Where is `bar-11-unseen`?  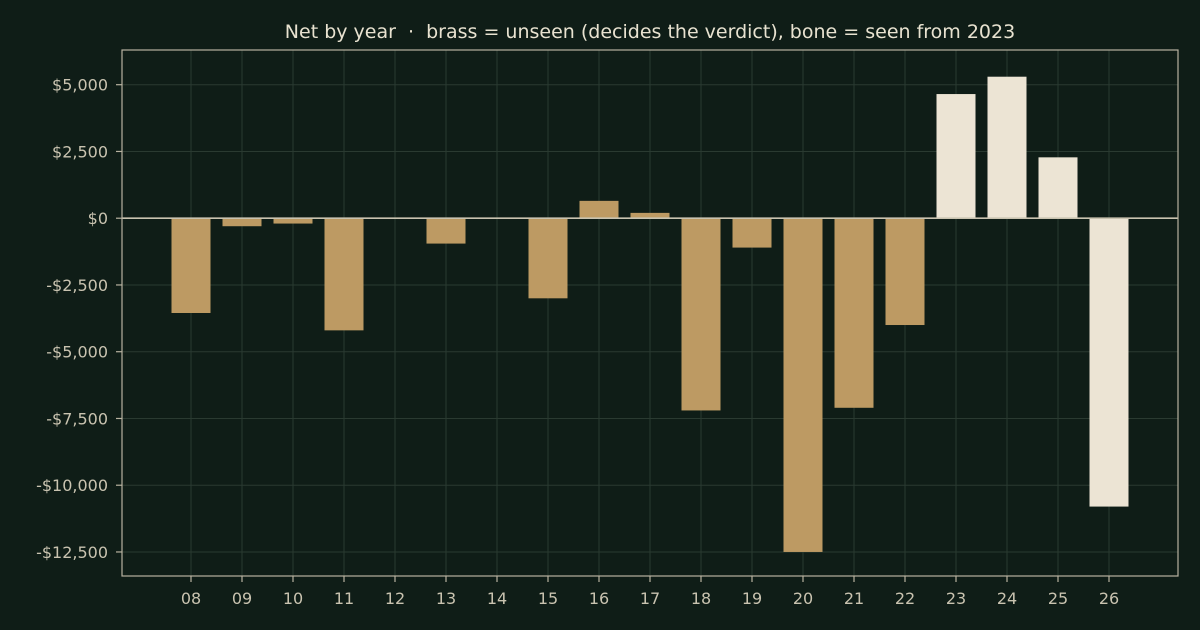 bar-11-unseen is located at coordinates (344, 274).